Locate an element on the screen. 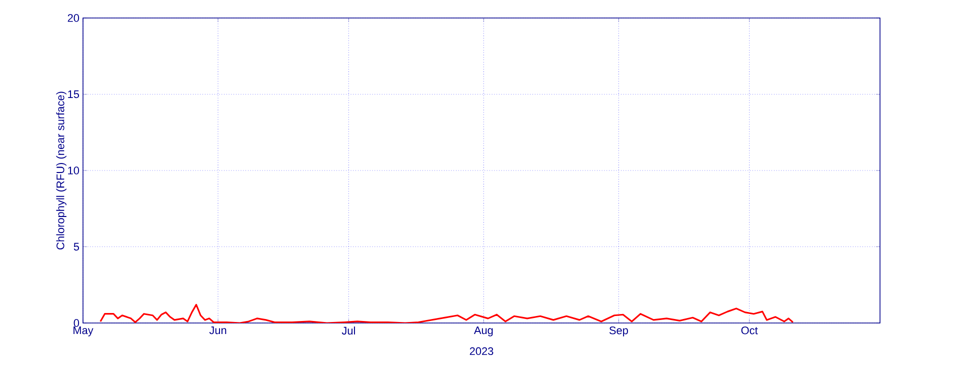 The height and width of the screenshot is (384, 960). y-tick-label: 0 is located at coordinates (77, 323).